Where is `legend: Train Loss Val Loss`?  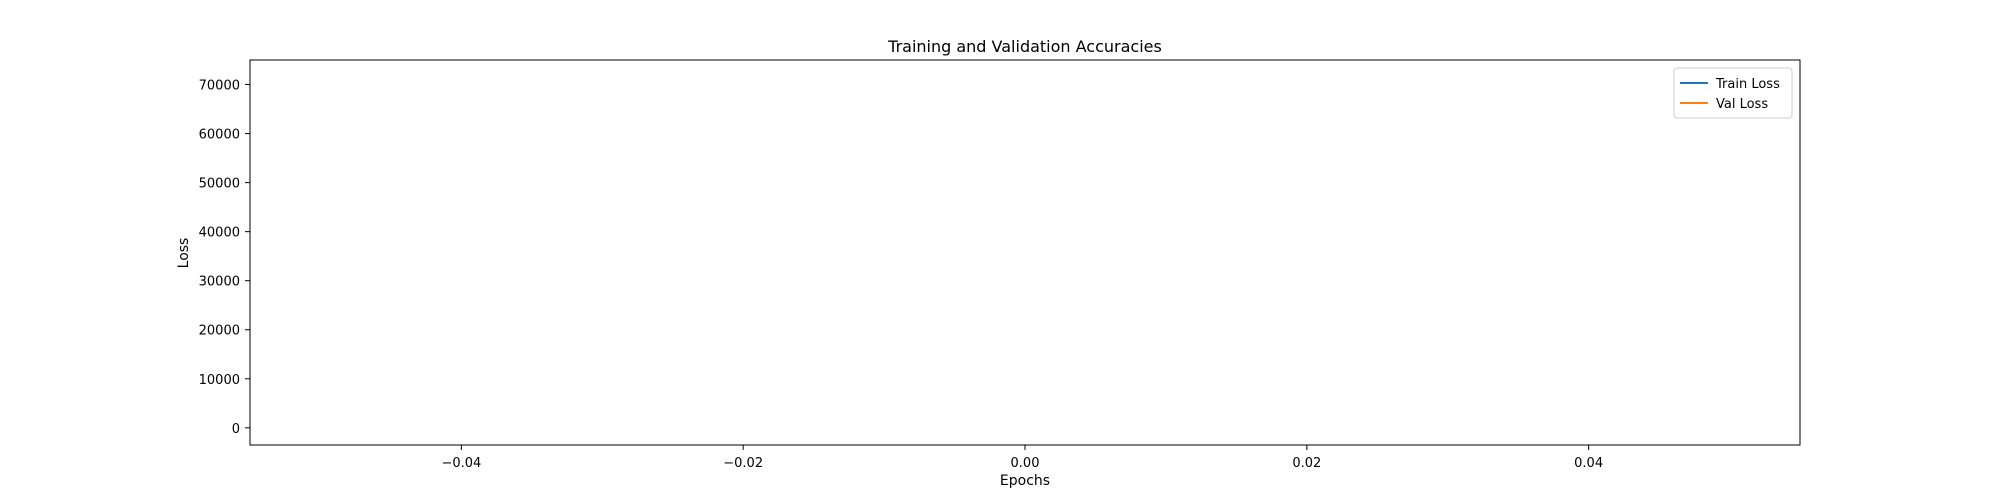 legend: Train Loss Val Loss is located at coordinates (1733, 93).